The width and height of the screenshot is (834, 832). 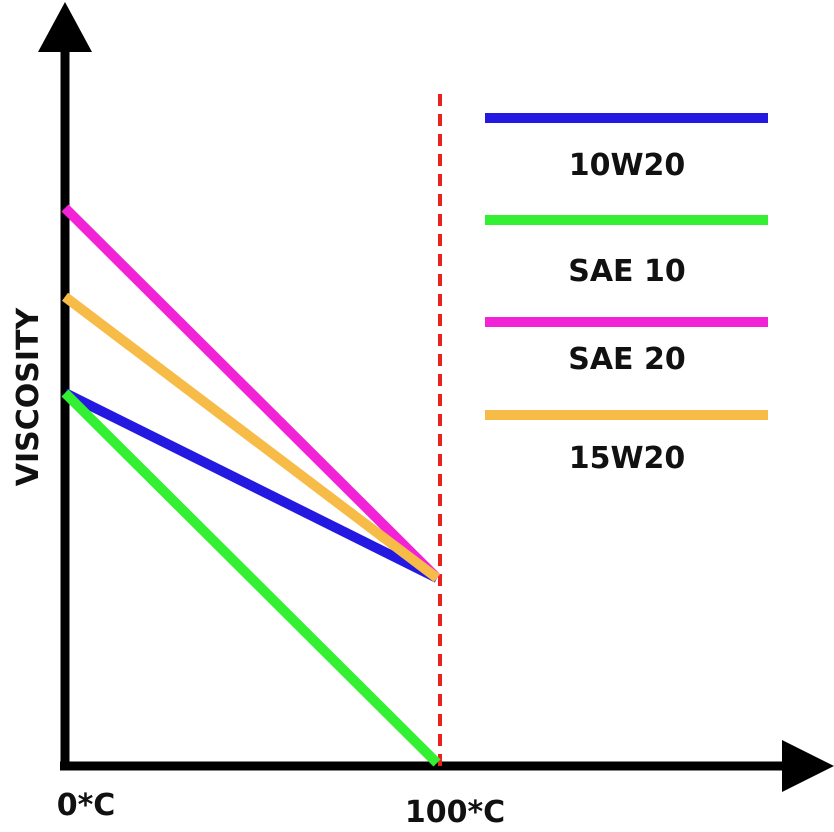 I want to click on x-tick-label-100c: 100*C, so click(x=455, y=812).